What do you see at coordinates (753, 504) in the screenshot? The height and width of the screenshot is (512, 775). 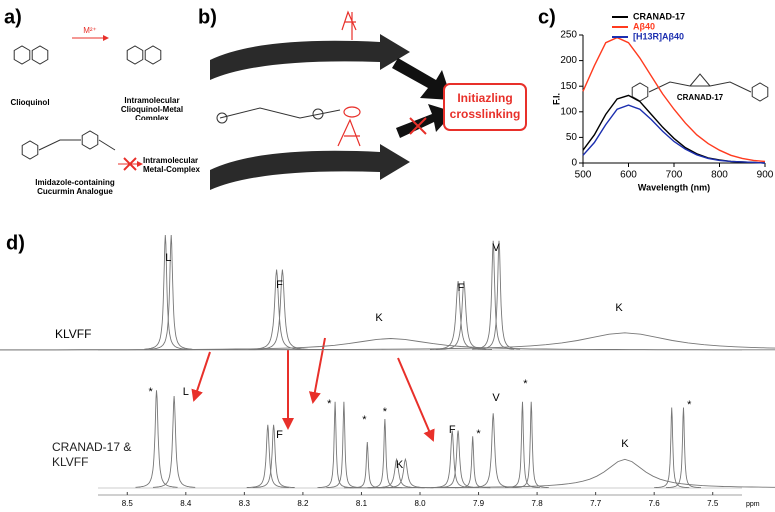 I see `x-axis-label: ppm` at bounding box center [753, 504].